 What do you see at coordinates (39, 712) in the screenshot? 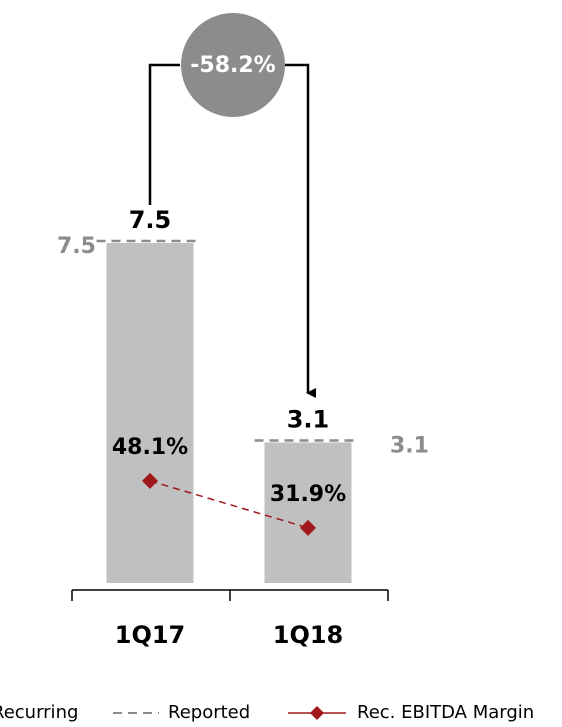
I see `legend-label: Recurring` at bounding box center [39, 712].